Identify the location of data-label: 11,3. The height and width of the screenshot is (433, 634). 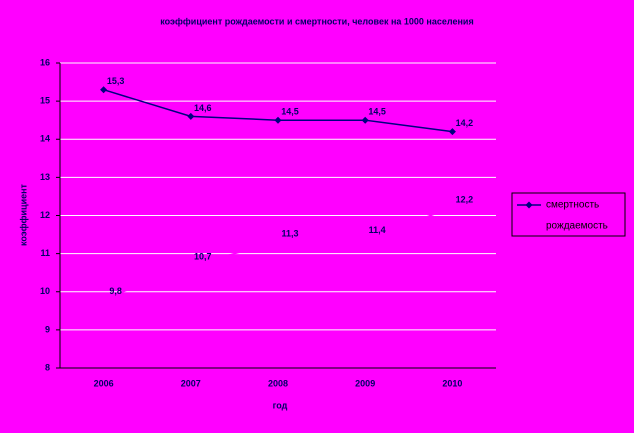
(289, 234).